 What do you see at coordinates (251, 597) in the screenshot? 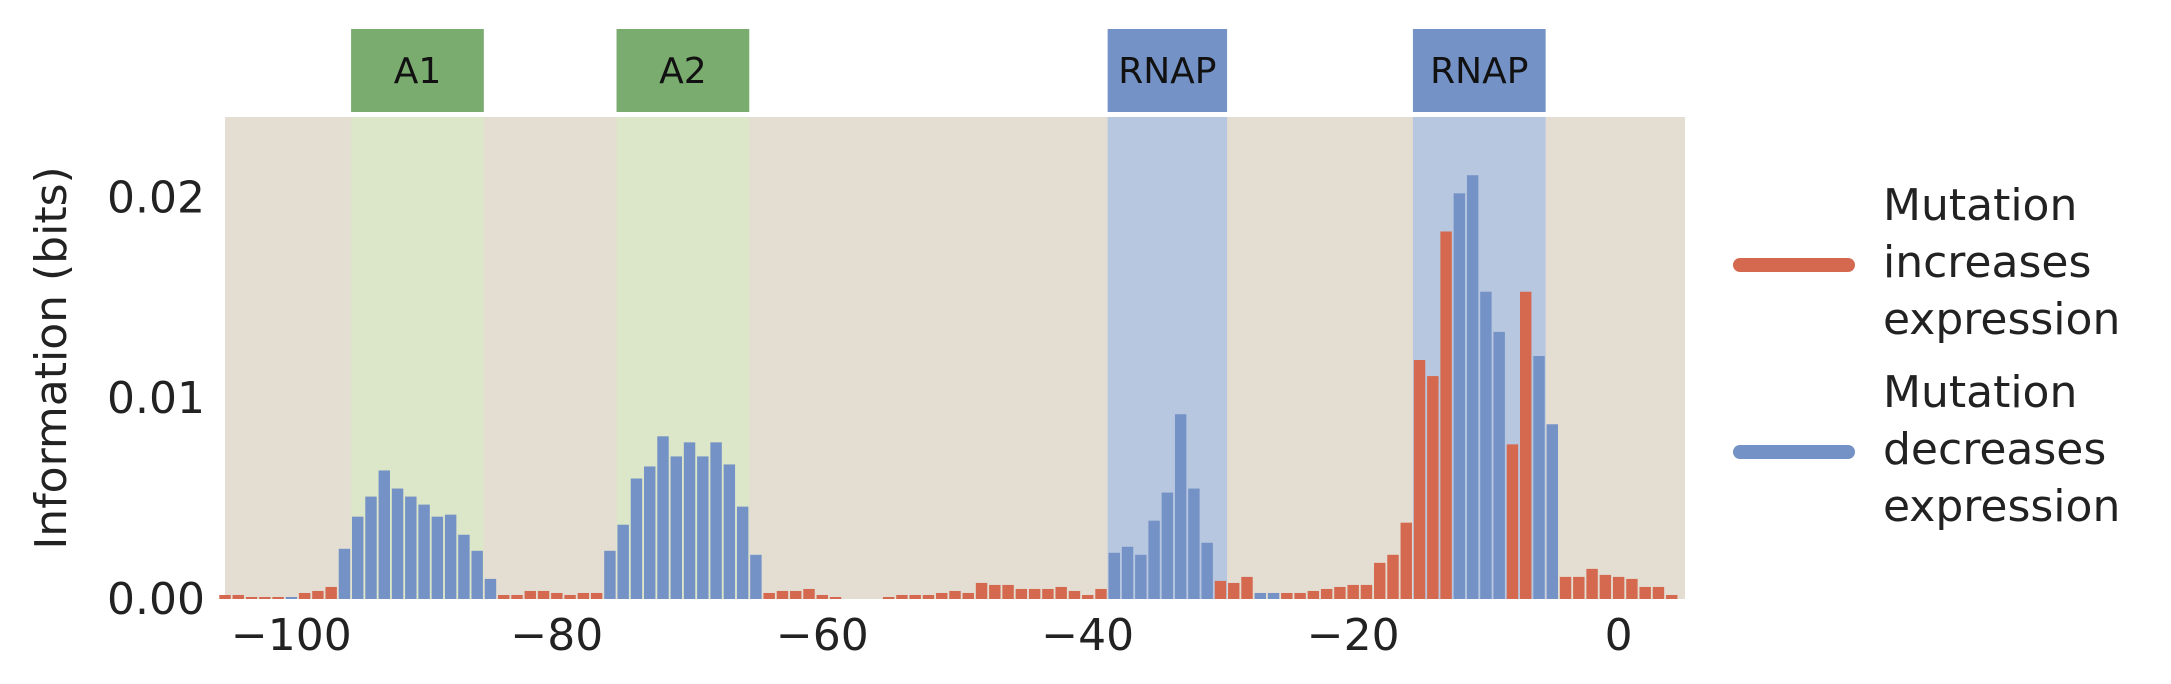
I see `bar--103` at bounding box center [251, 597].